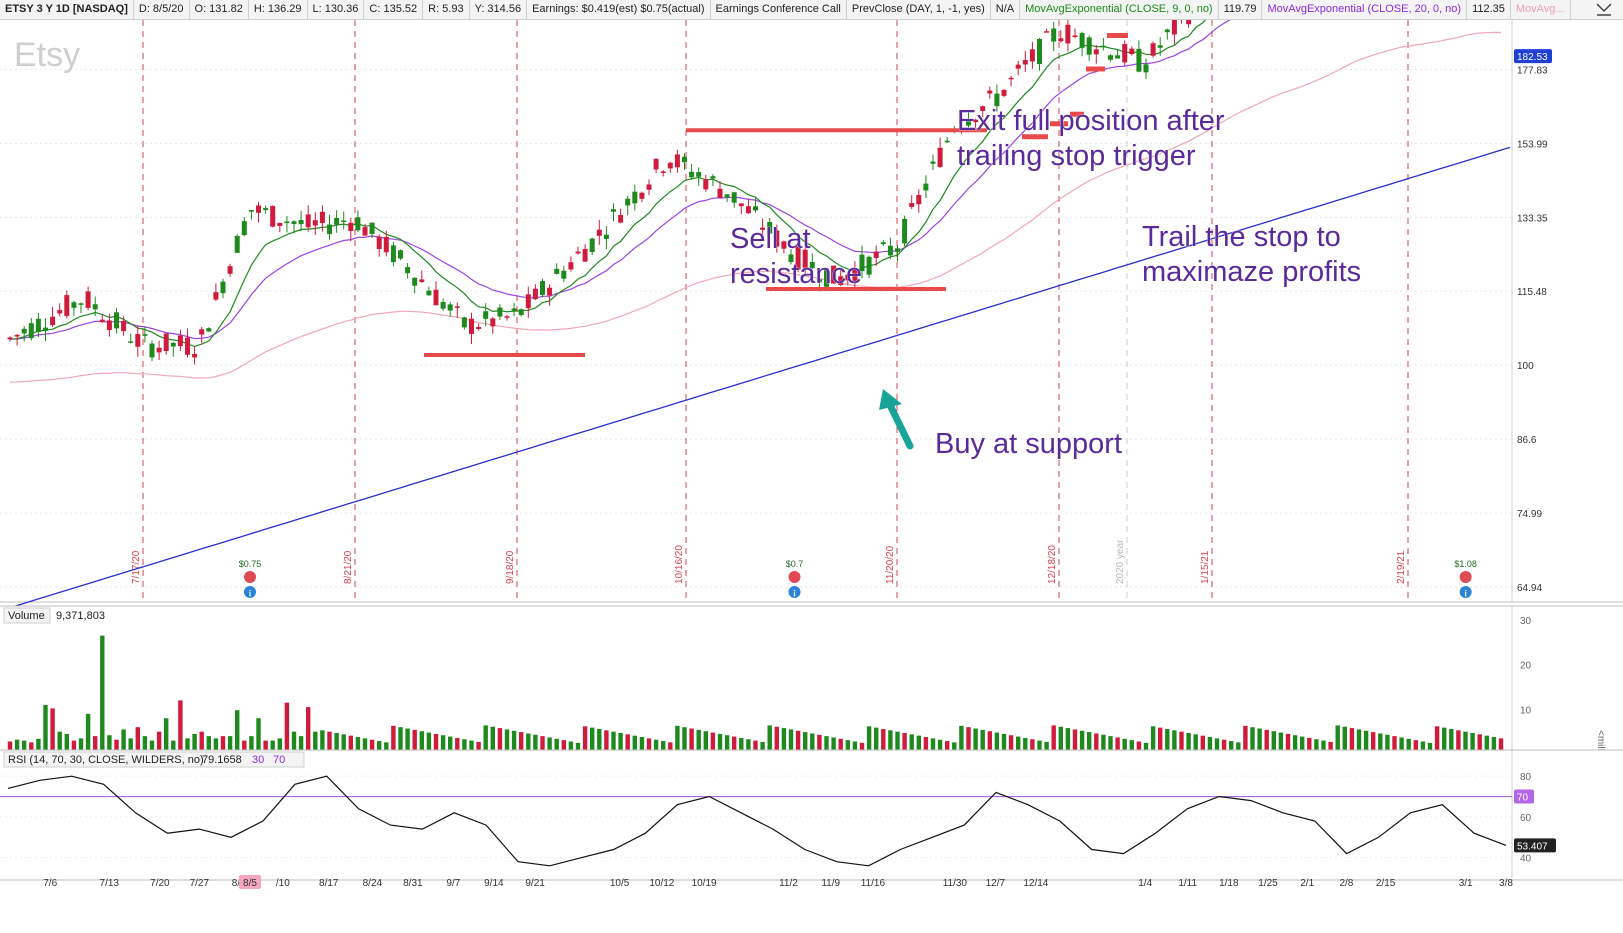  I want to click on x-tick-label: 7/6, so click(50, 883).